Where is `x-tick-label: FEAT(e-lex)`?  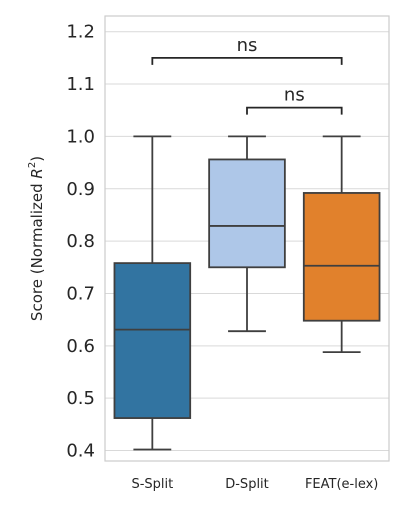 x-tick-label: FEAT(e-lex) is located at coordinates (341, 484).